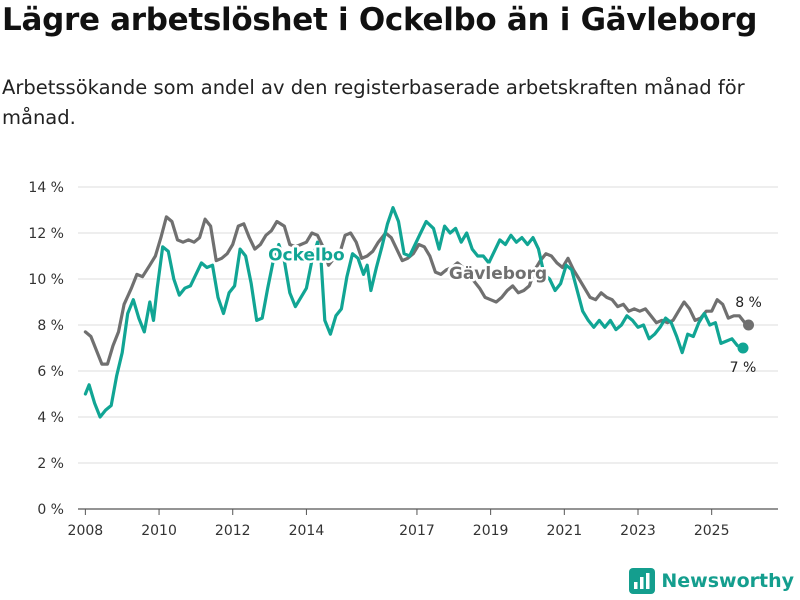  I want to click on series-label-ockelbo: Ockelbo, so click(306, 256).